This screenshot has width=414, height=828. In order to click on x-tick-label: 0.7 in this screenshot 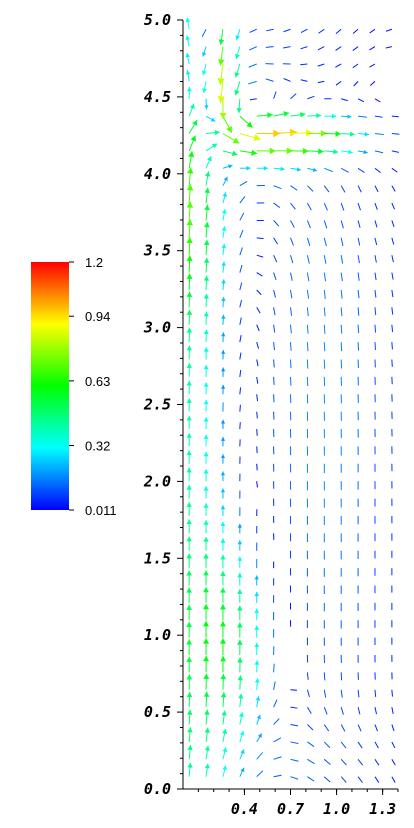, I will do `click(290, 809)`.